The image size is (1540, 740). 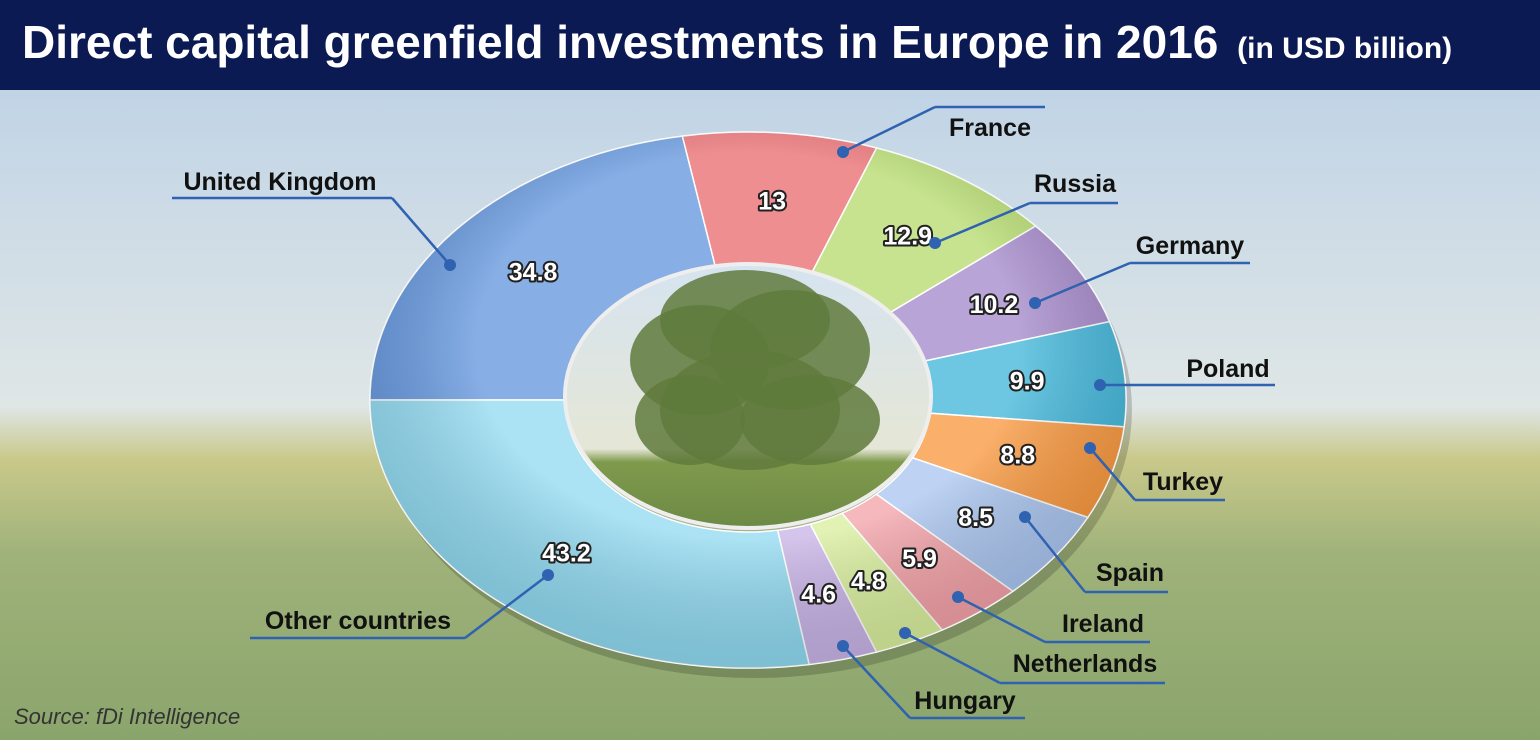 What do you see at coordinates (907, 237) in the screenshot?
I see `value-label: 12.9` at bounding box center [907, 237].